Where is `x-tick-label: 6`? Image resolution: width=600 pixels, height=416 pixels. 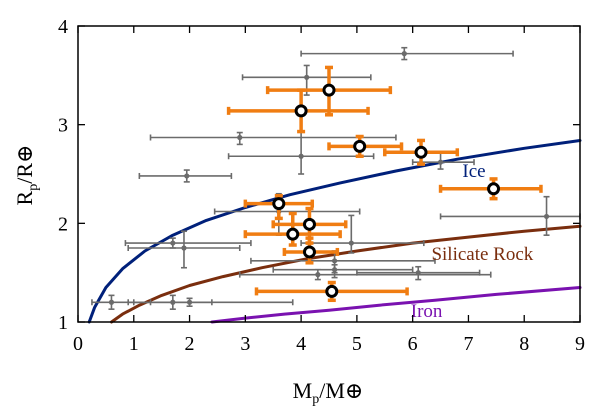
x-tick-label: 6 is located at coordinates (413, 344).